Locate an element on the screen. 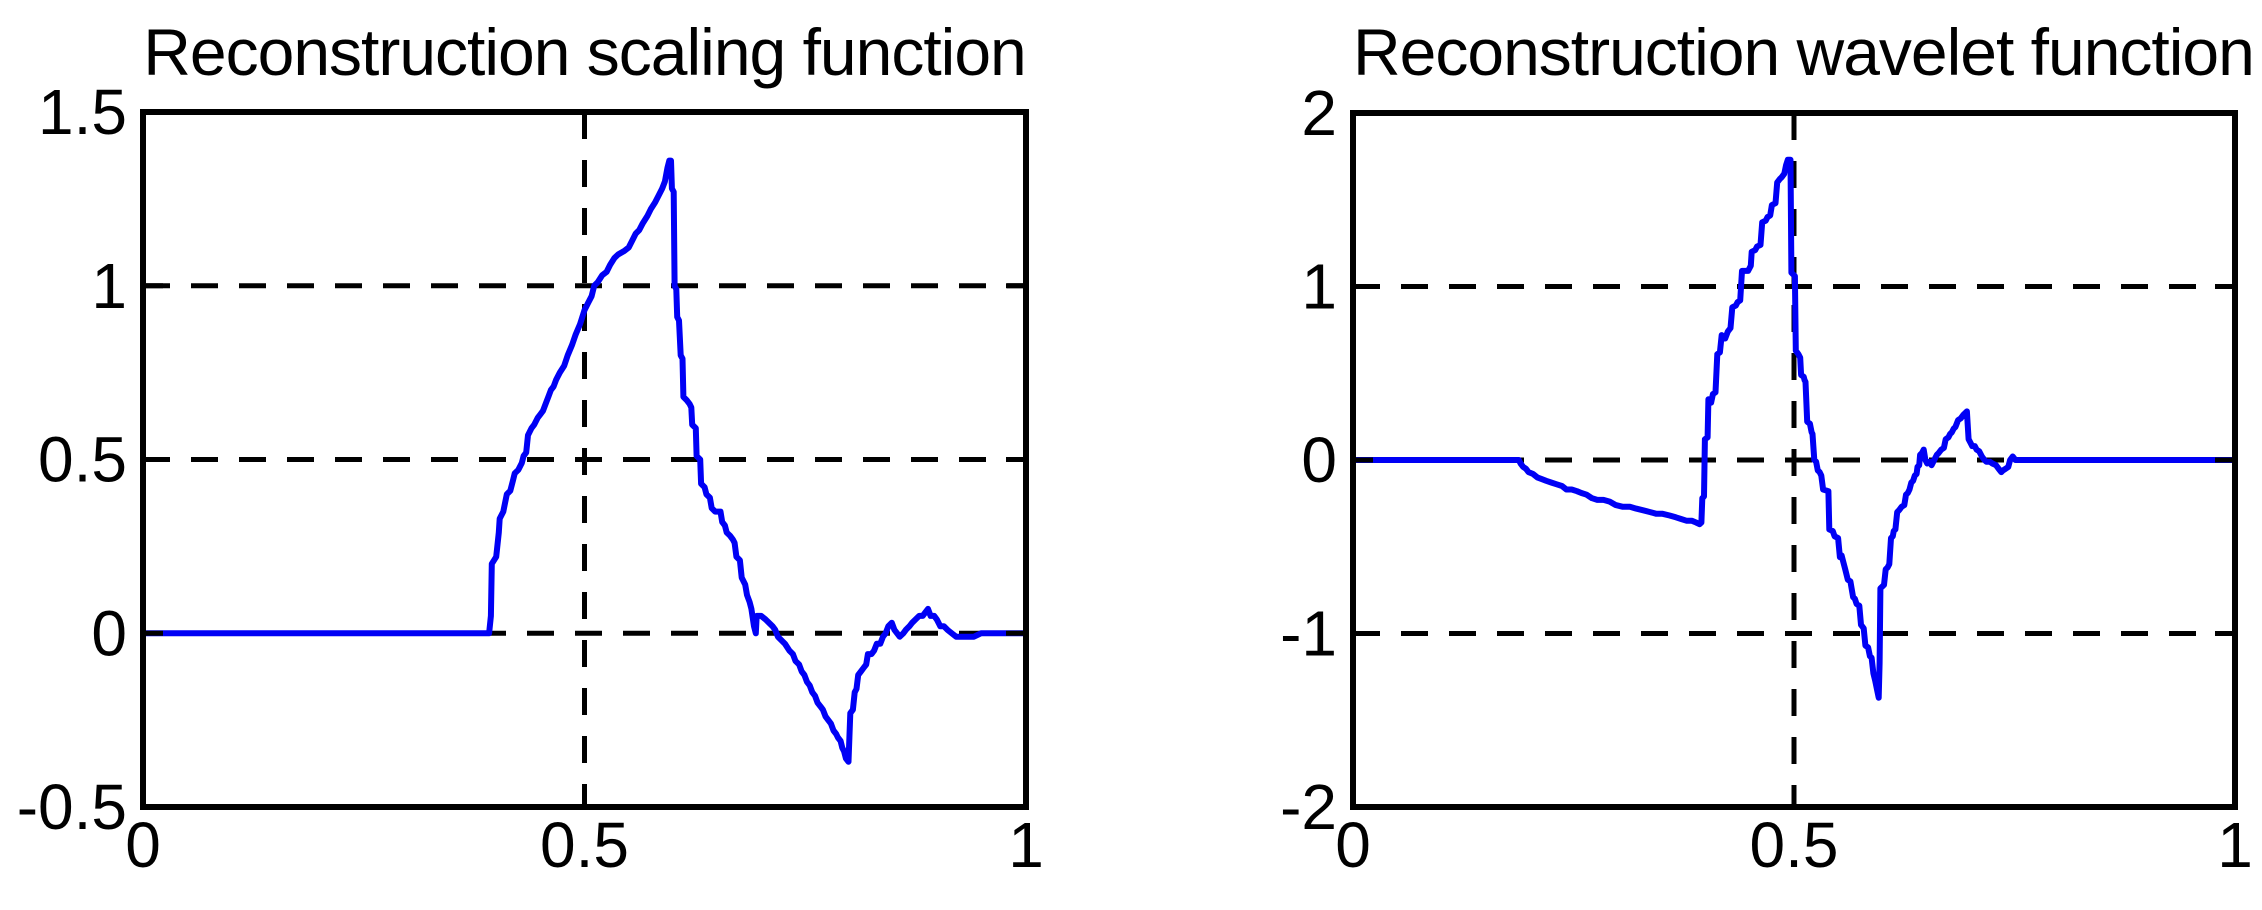 The height and width of the screenshot is (910, 2262). y-tick-label: -1 is located at coordinates (1308, 634).